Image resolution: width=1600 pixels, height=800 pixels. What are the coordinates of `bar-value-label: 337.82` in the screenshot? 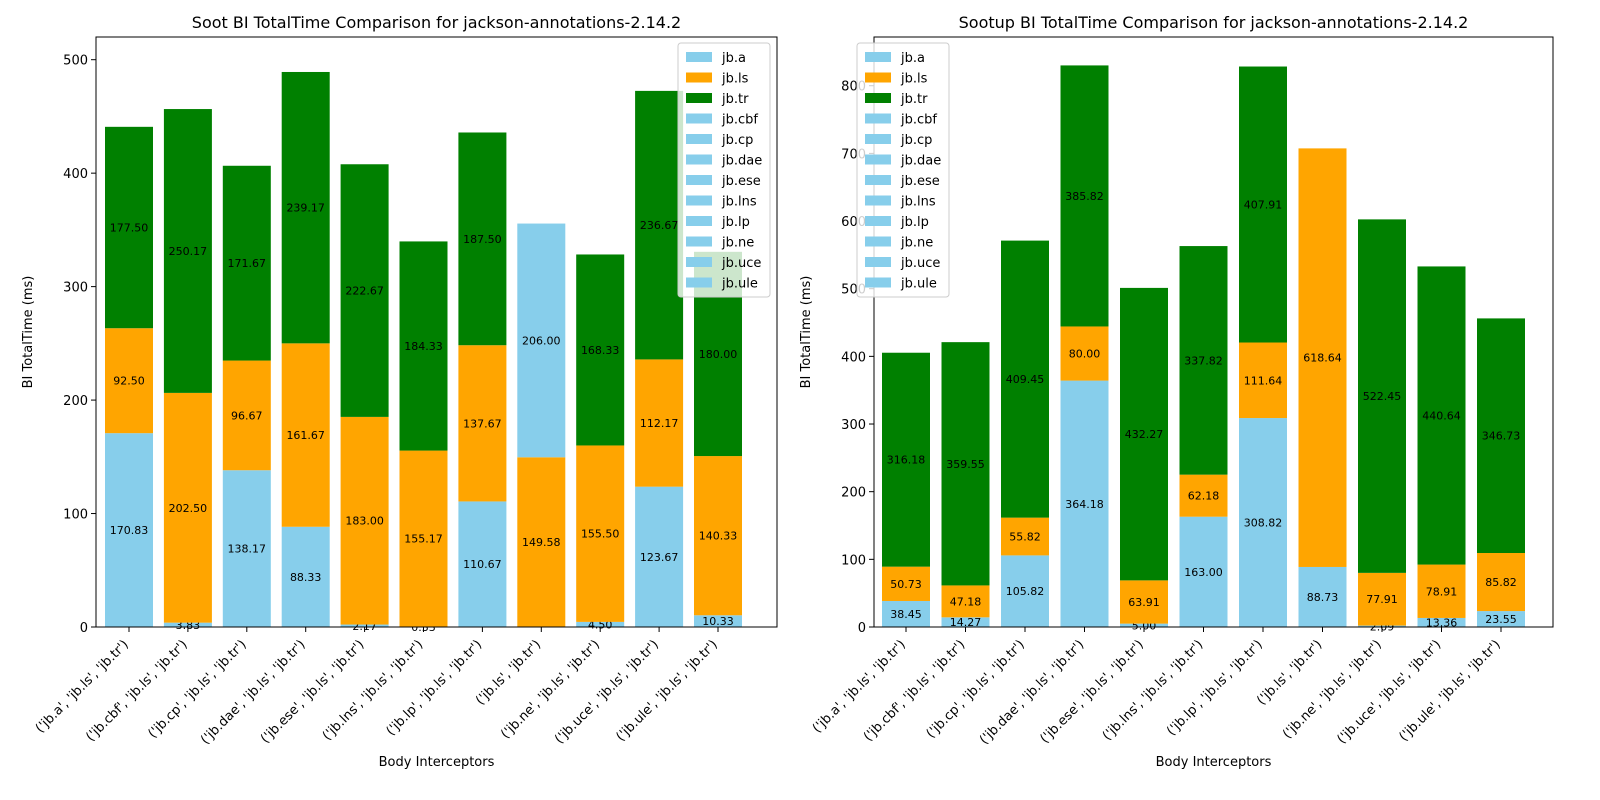 It's located at (1203, 360).